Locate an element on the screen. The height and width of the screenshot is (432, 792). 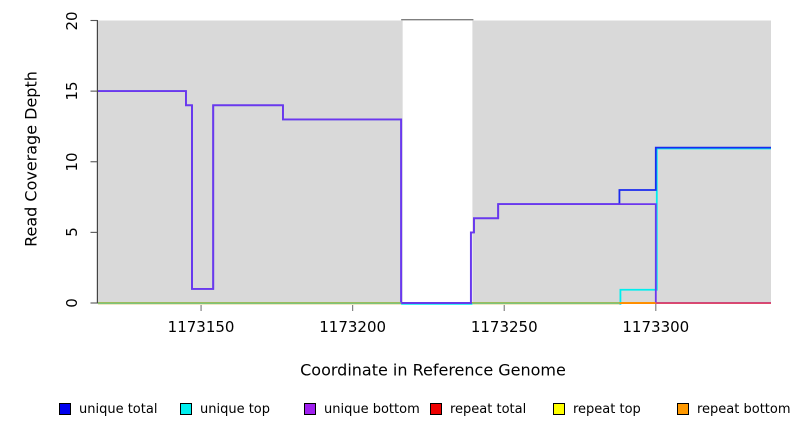
coverage-gap-band is located at coordinates (437, 161).